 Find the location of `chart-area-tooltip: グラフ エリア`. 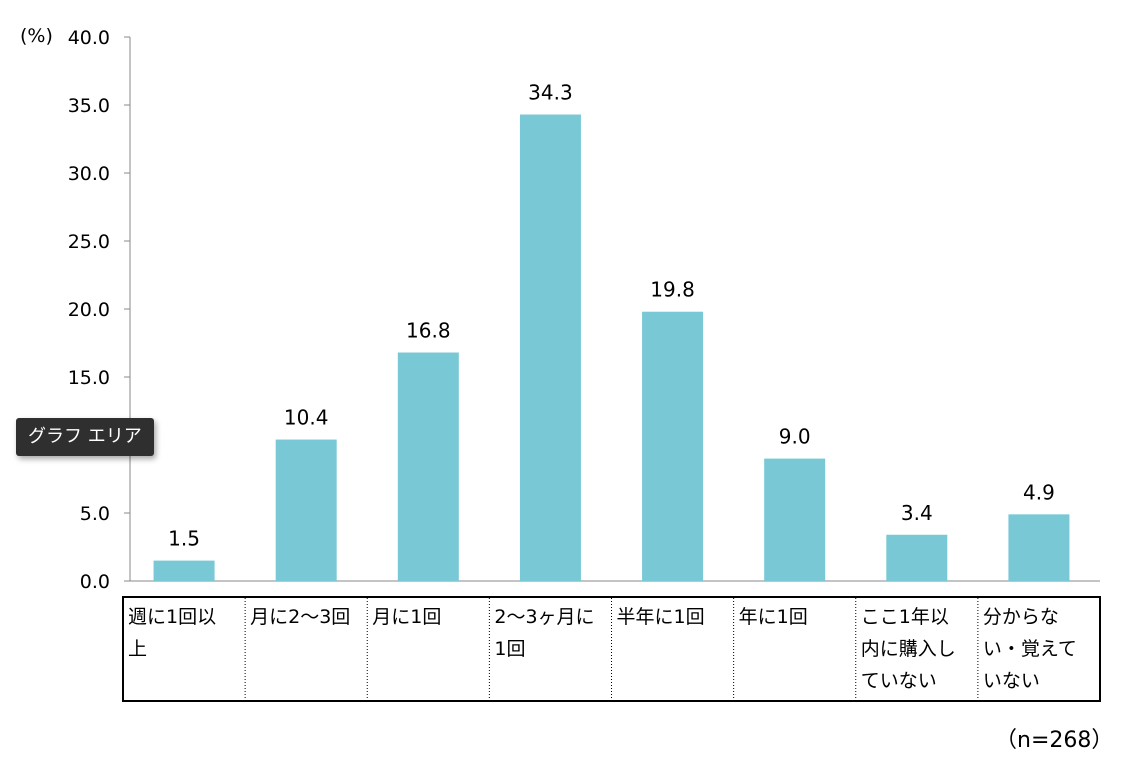

chart-area-tooltip: グラフ エリア is located at coordinates (85, 437).